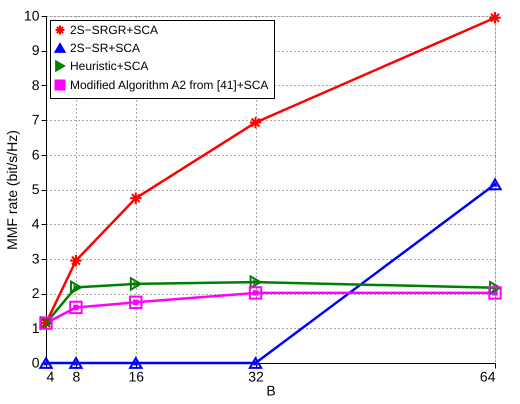  Describe the element at coordinates (36, 50) in the screenshot. I see `y-tick-label: 9` at that location.